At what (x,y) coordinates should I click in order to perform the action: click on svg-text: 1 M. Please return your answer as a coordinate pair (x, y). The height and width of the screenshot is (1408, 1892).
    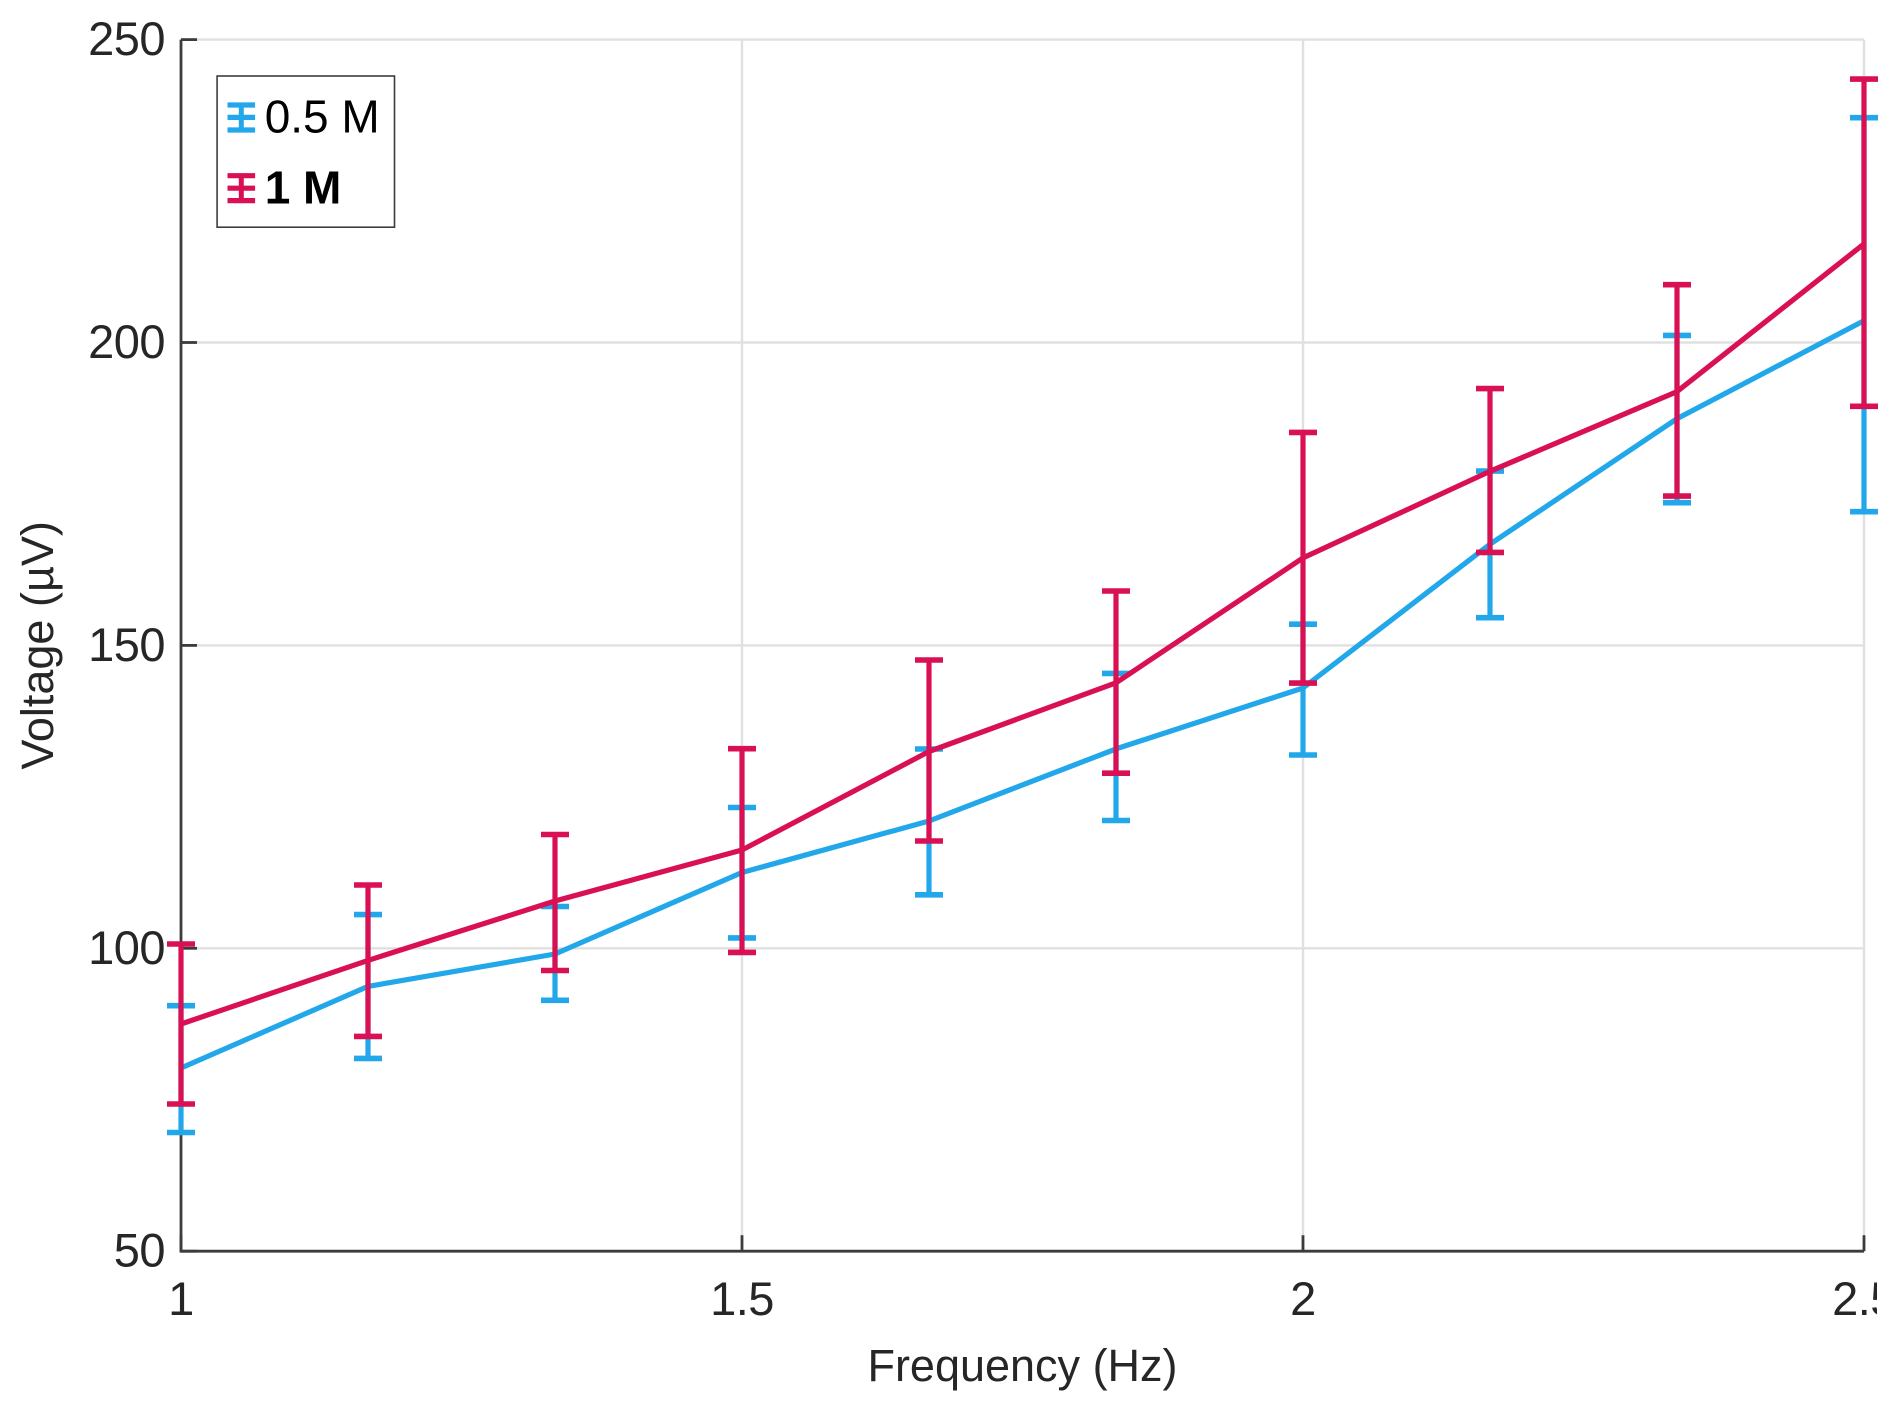
    Looking at the image, I should click on (303, 187).